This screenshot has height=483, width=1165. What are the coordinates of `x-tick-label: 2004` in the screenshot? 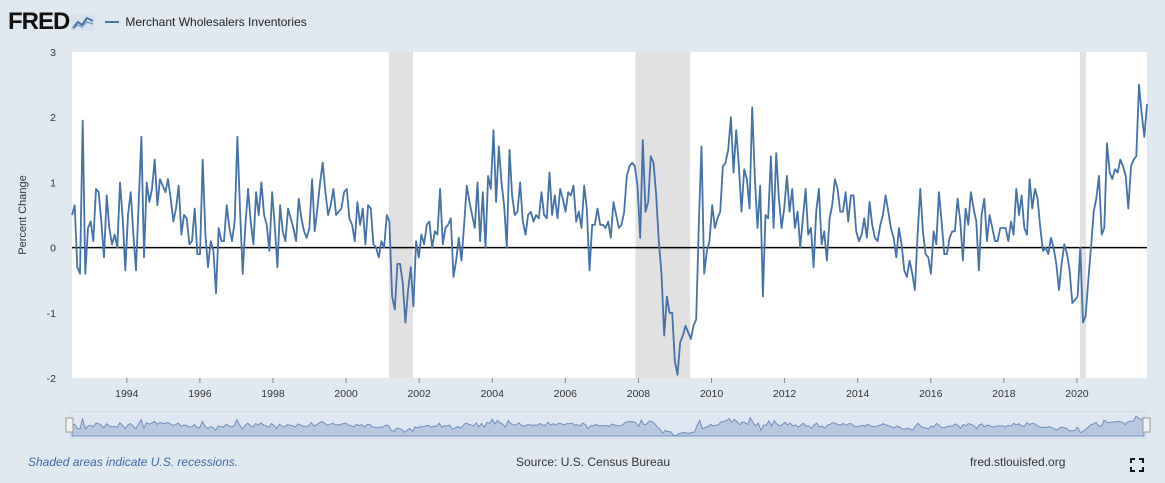 It's located at (493, 394).